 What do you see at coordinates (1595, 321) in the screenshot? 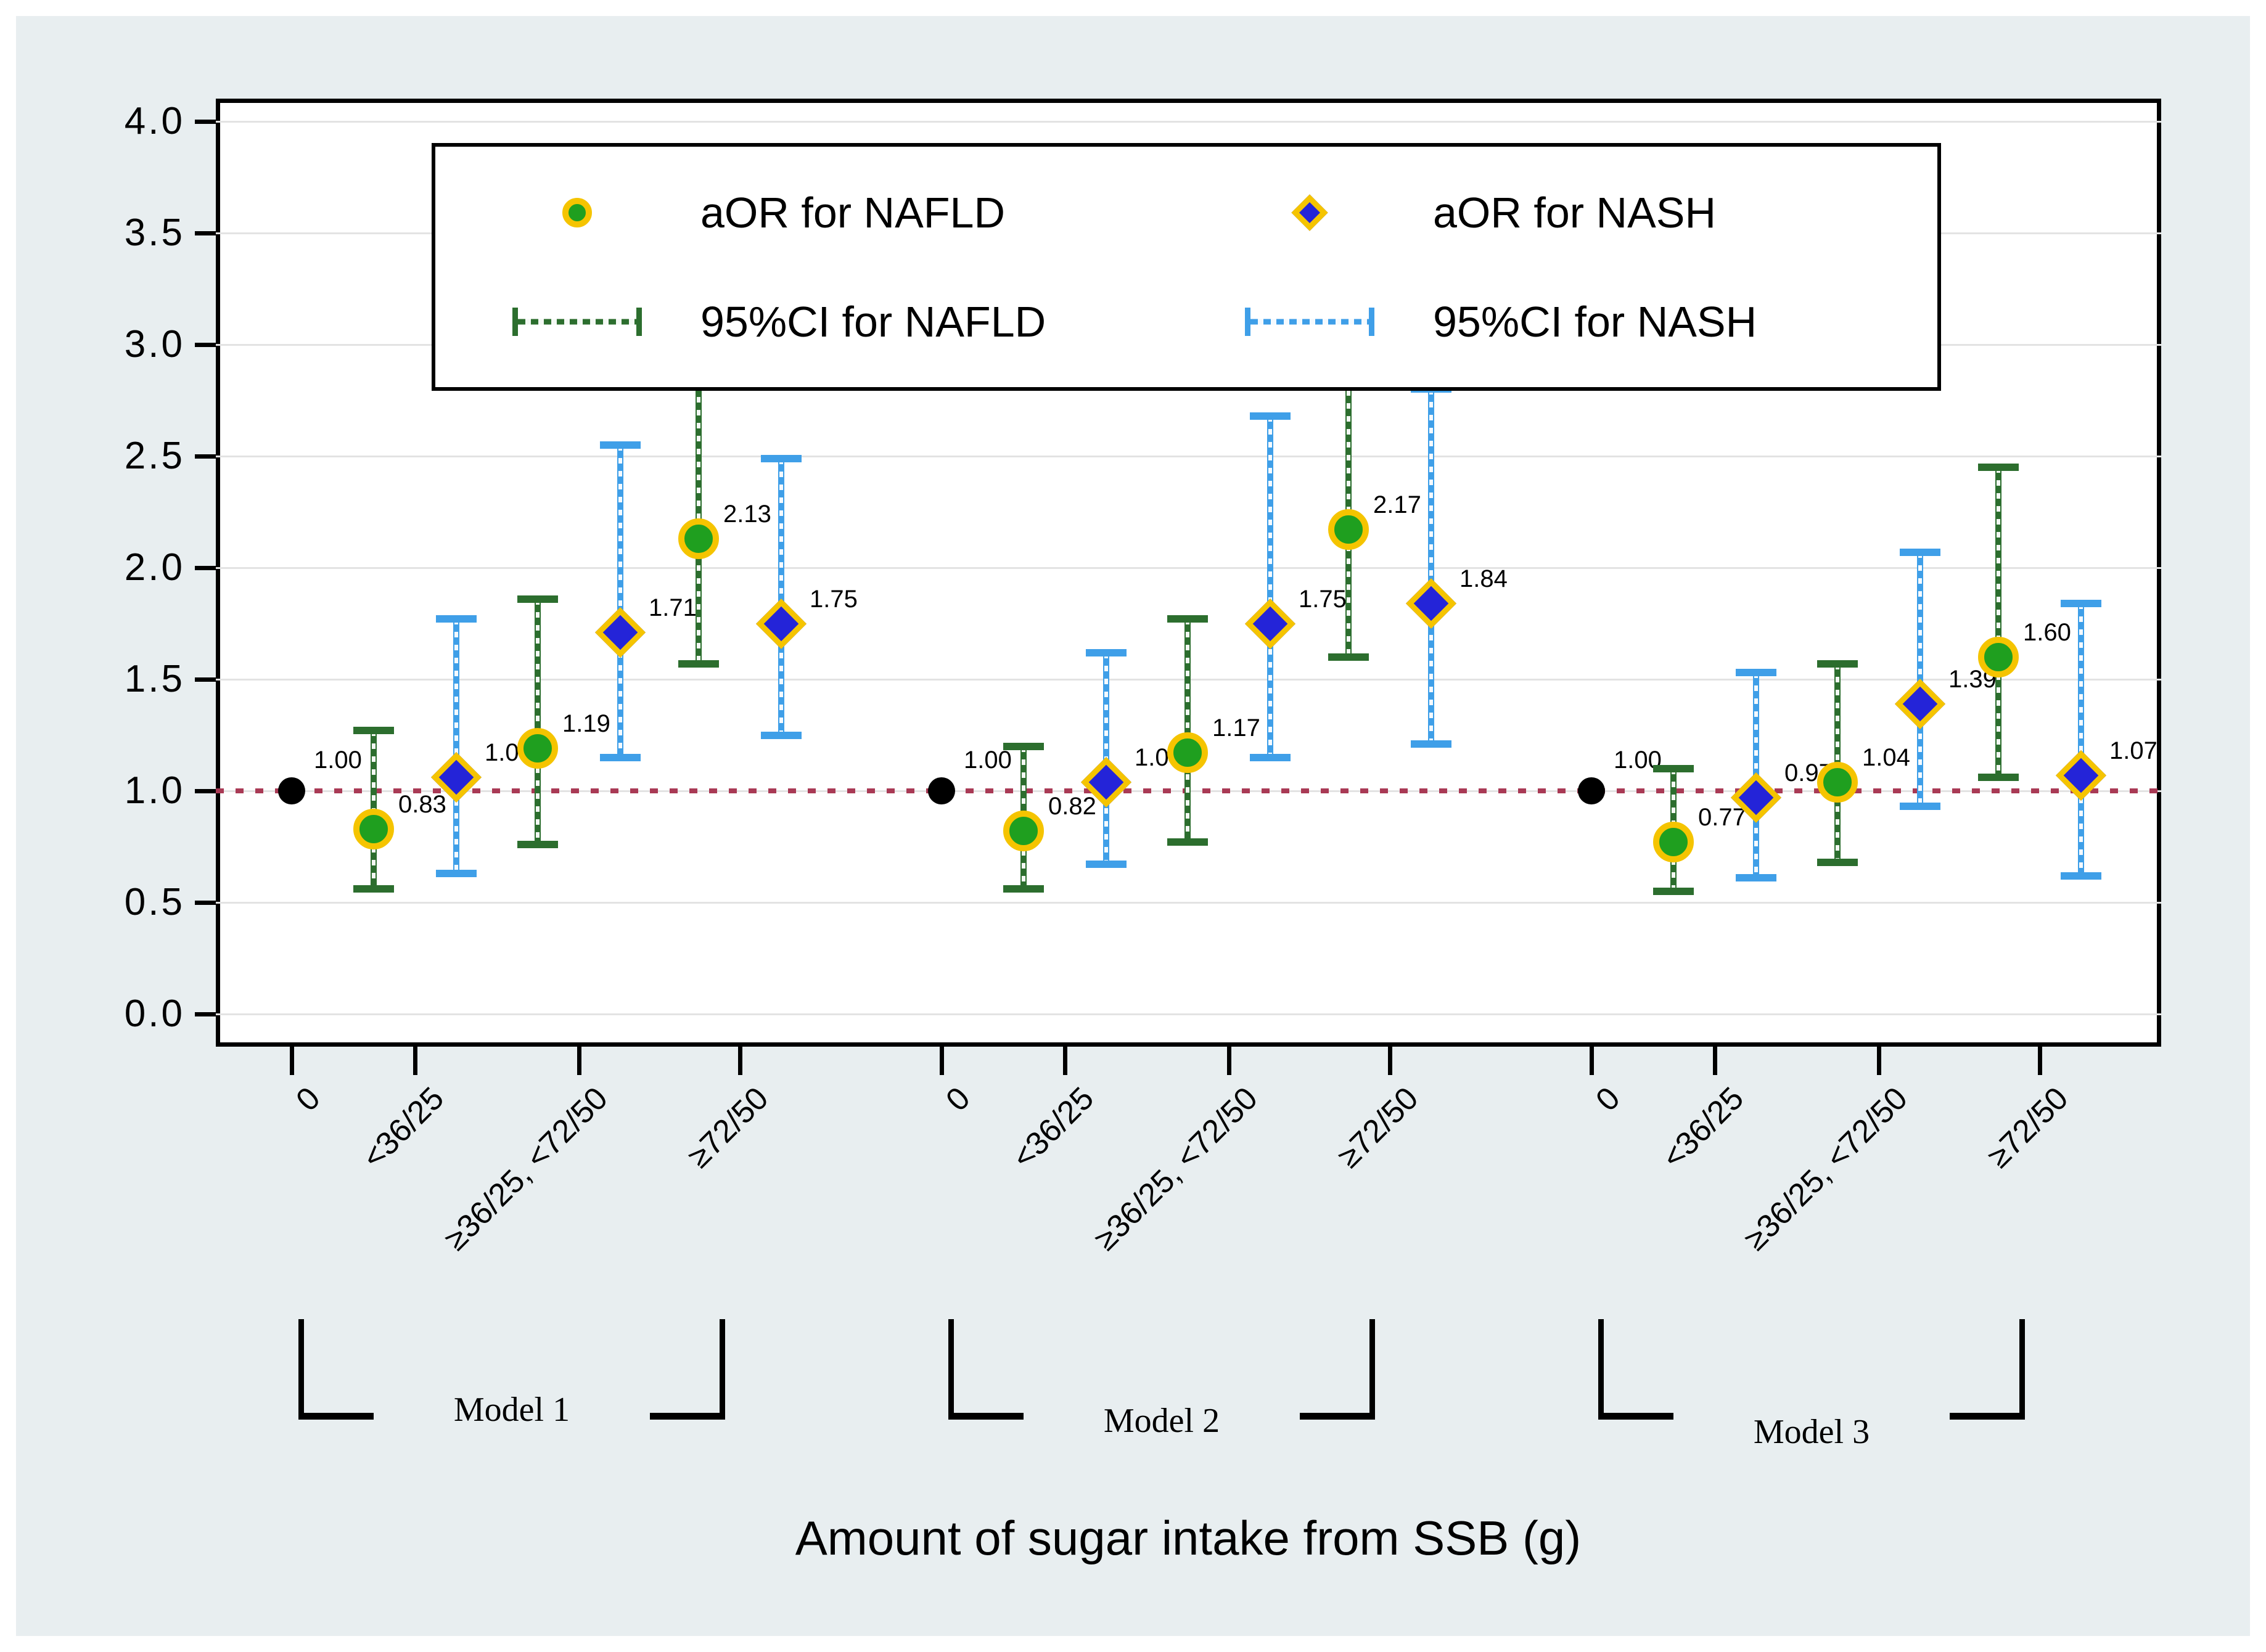
I see `legend-label-ci-nash: 95%CI for NASH` at bounding box center [1595, 321].